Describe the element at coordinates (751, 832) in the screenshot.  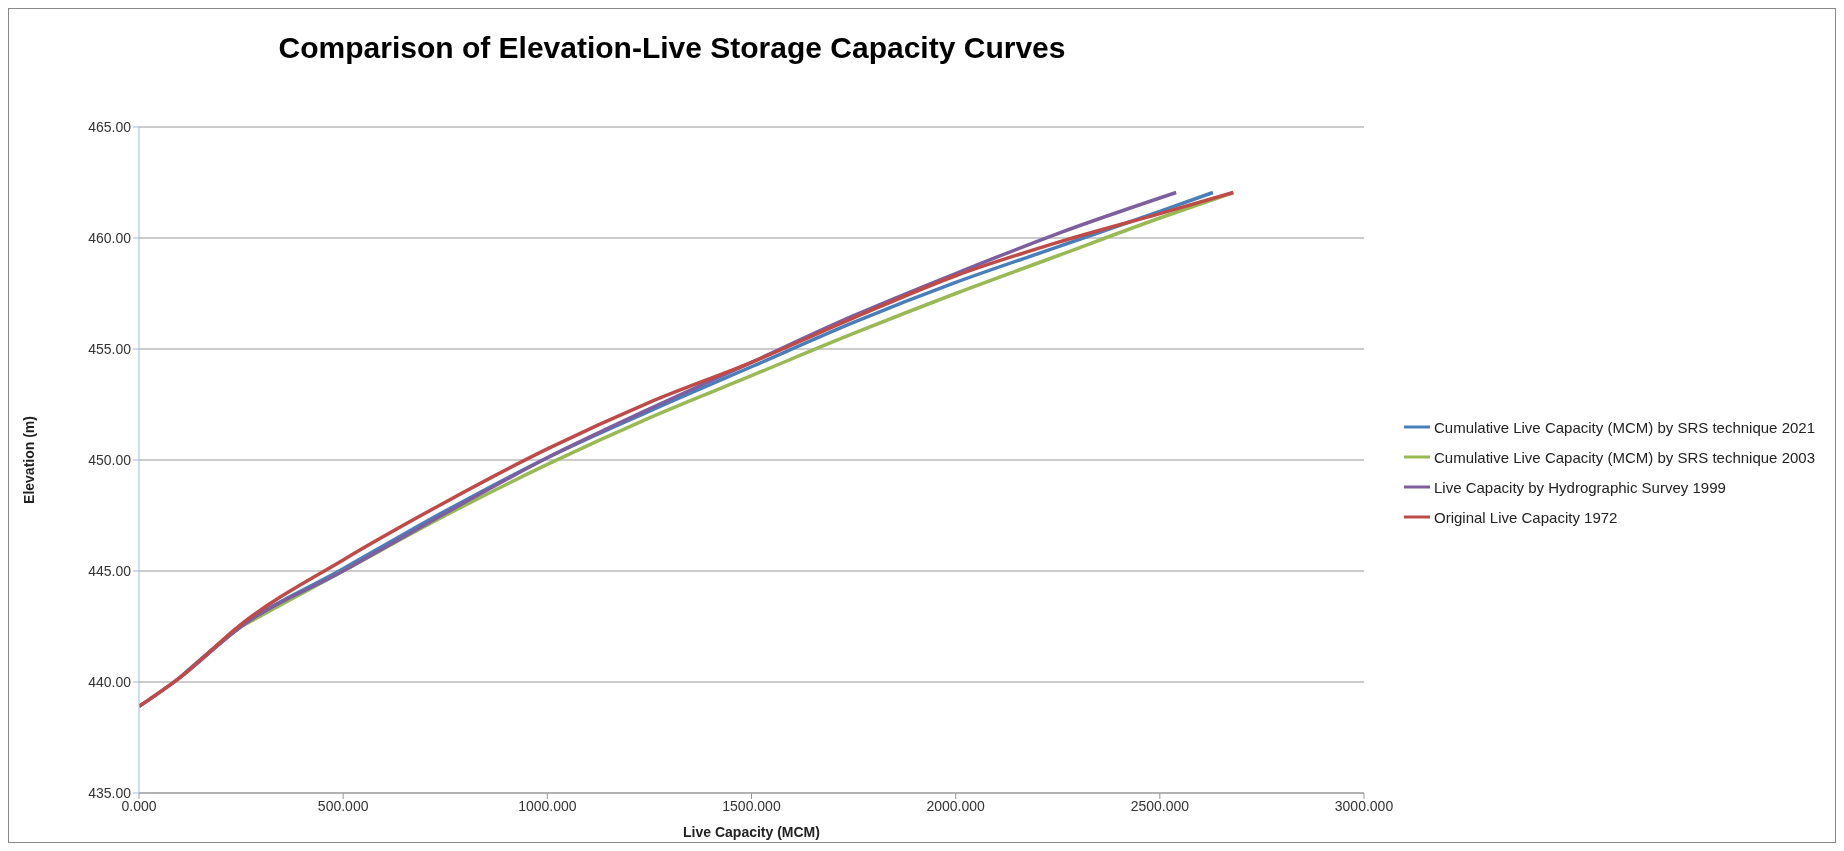
I see `x-axis-title: Live Capacity (MCM)` at that location.